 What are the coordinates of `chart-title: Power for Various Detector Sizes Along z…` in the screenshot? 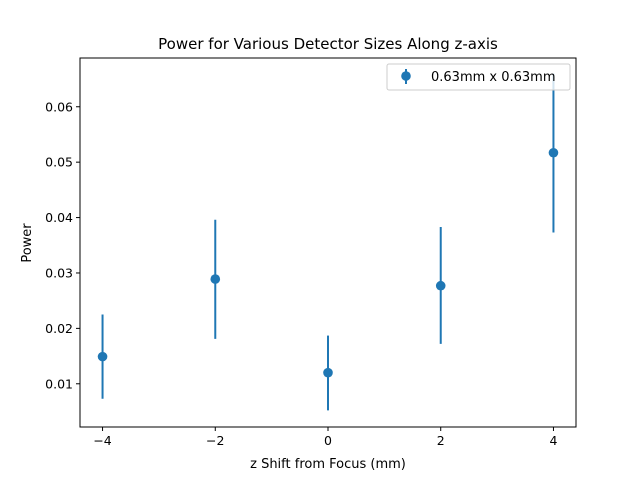 It's located at (328, 44).